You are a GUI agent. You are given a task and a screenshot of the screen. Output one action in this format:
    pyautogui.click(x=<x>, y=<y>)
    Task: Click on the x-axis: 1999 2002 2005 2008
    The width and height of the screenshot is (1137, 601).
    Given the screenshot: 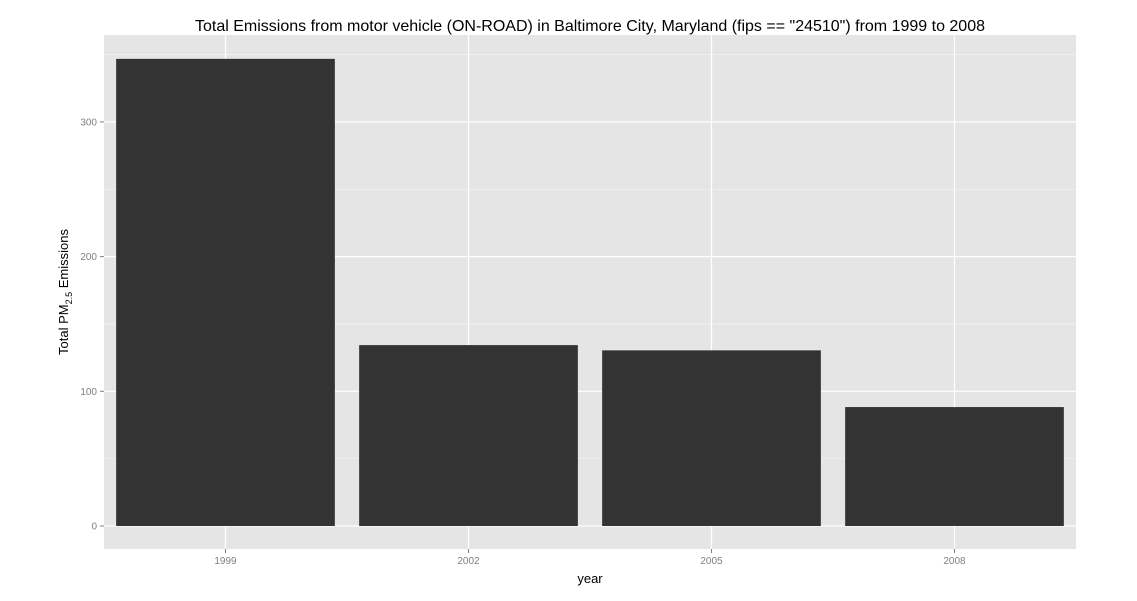 What is the action you would take?
    pyautogui.click(x=590, y=558)
    